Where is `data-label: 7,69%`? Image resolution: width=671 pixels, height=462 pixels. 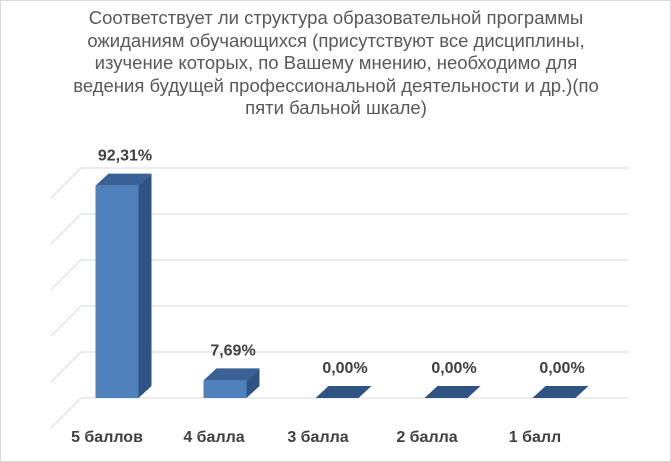
data-label: 7,69% is located at coordinates (232, 350).